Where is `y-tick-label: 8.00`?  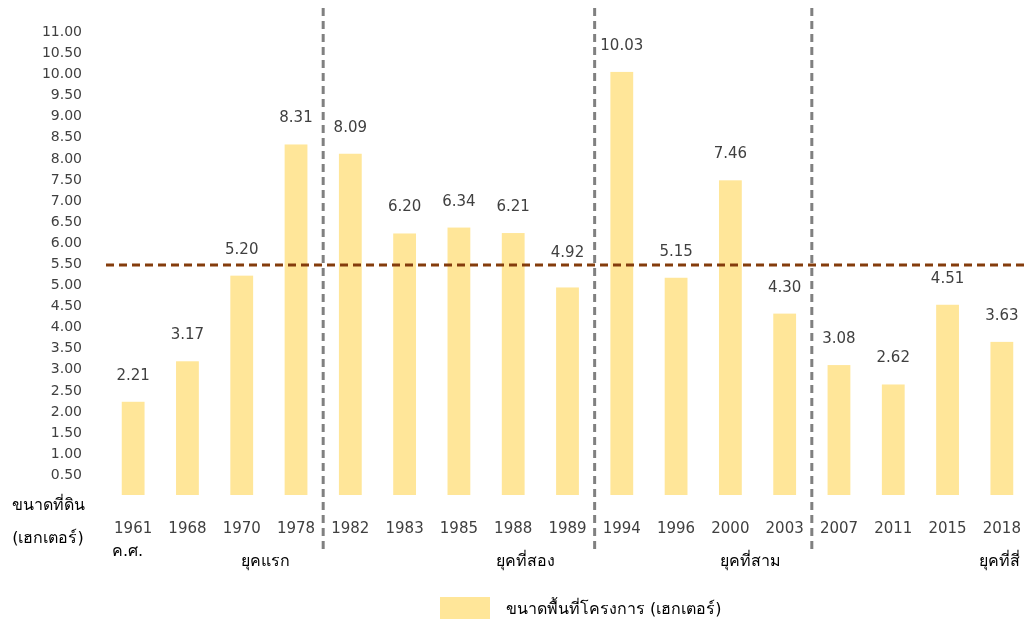
y-tick-label: 8.00 is located at coordinates (66, 157).